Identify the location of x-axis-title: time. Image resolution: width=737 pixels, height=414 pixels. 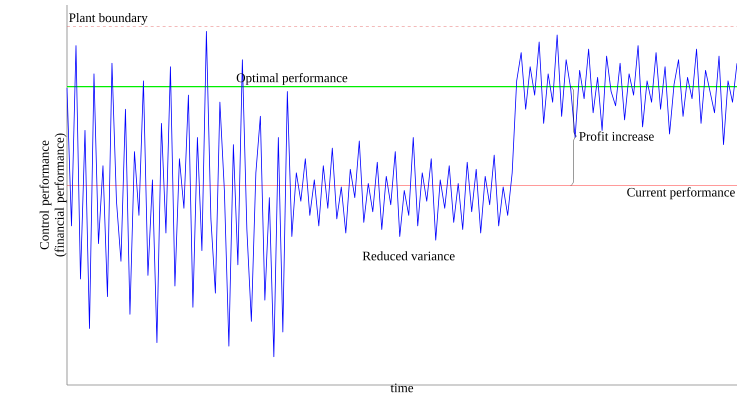
(402, 388).